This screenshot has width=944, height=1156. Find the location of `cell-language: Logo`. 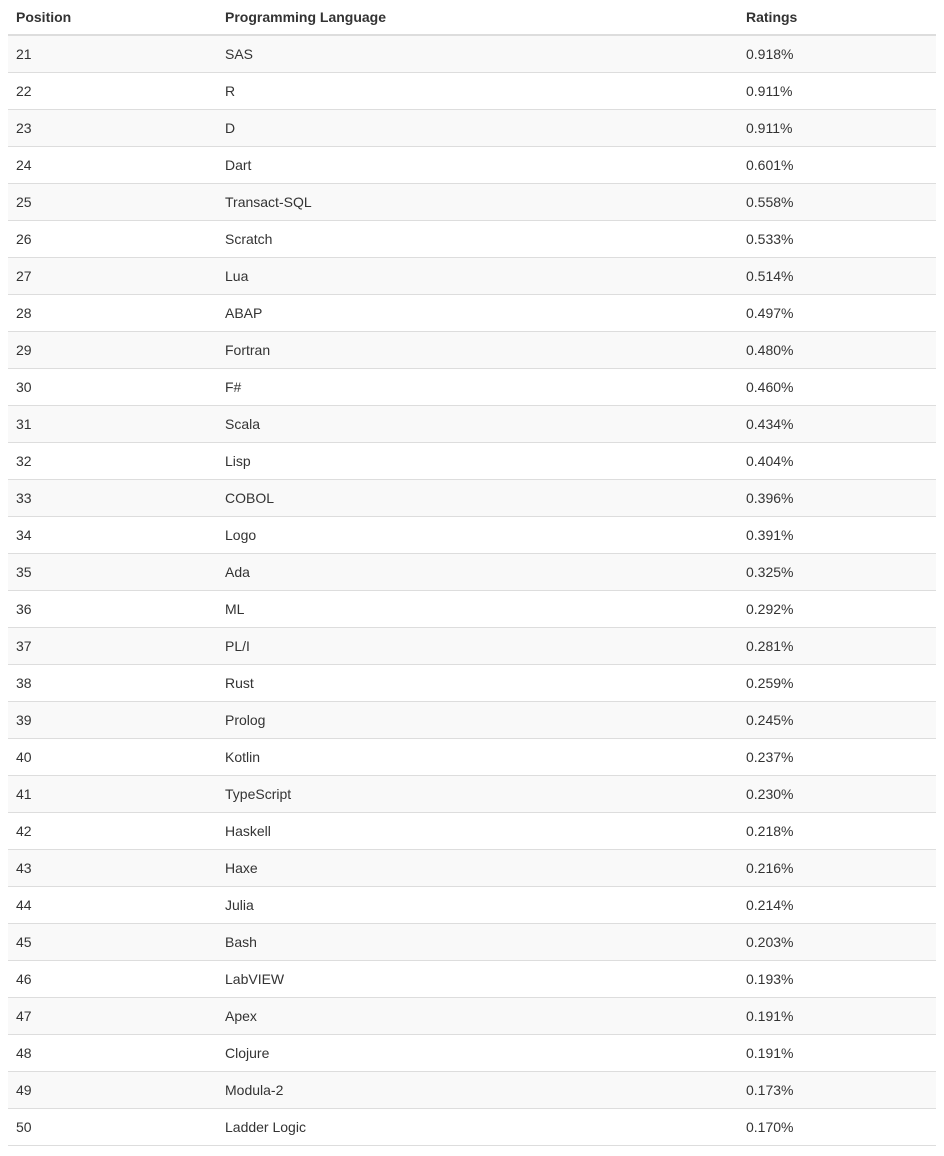

cell-language: Logo is located at coordinates (477, 535).